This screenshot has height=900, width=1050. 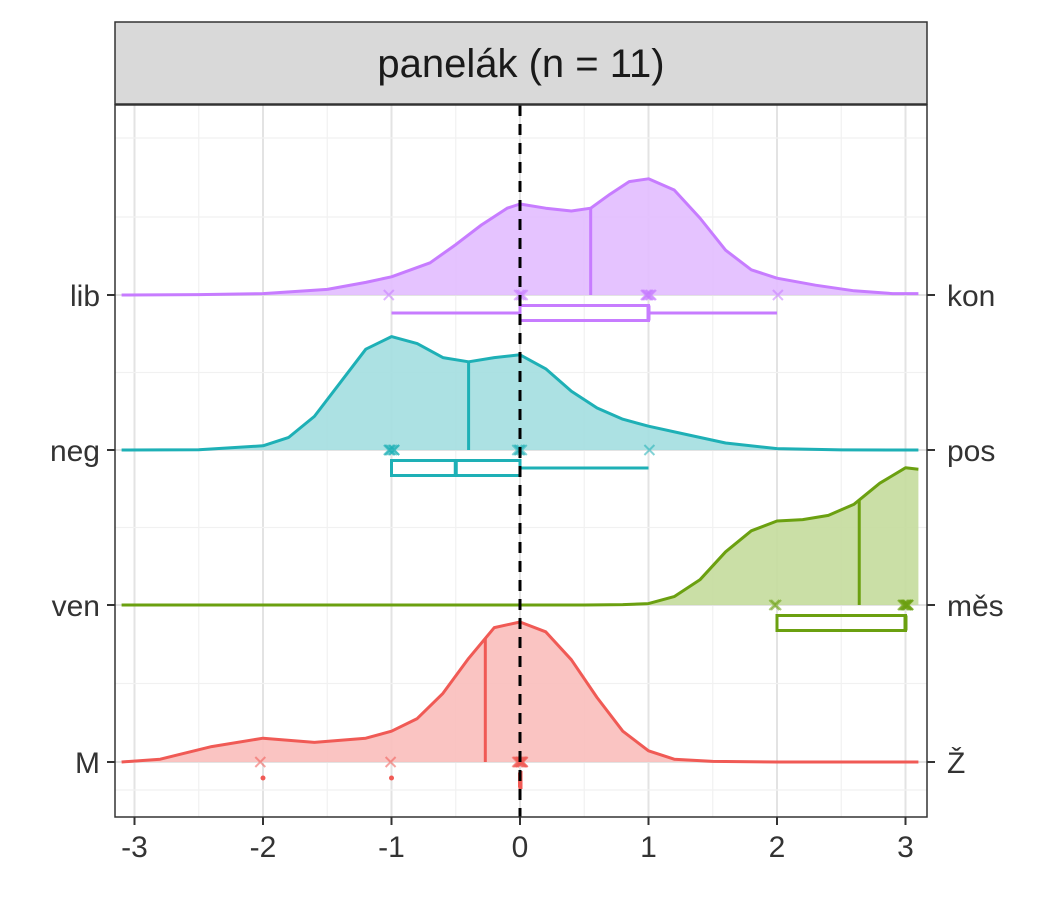 I want to click on row-label-right: pos, so click(x=971, y=451).